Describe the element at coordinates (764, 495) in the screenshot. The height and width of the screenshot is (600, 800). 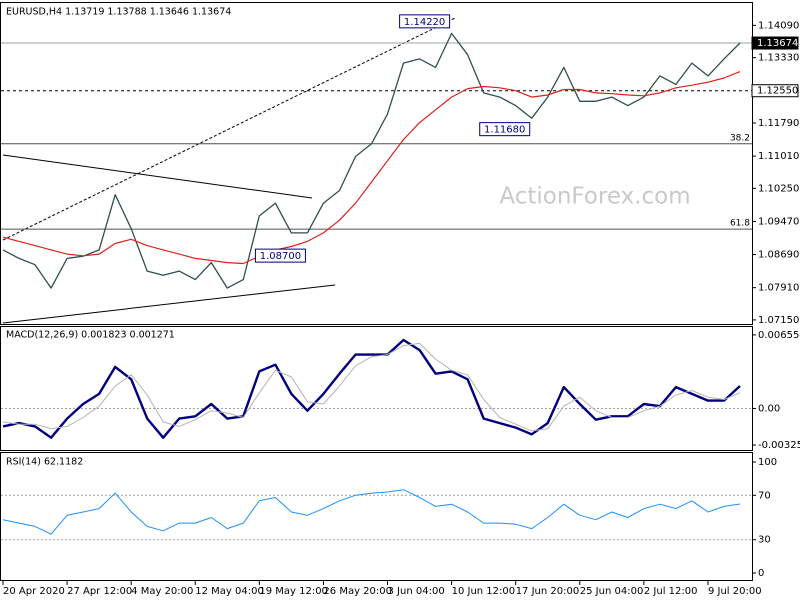
I see `y-tick-label: 70` at that location.